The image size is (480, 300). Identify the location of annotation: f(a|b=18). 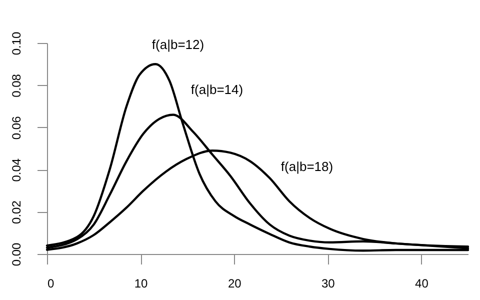
(307, 166).